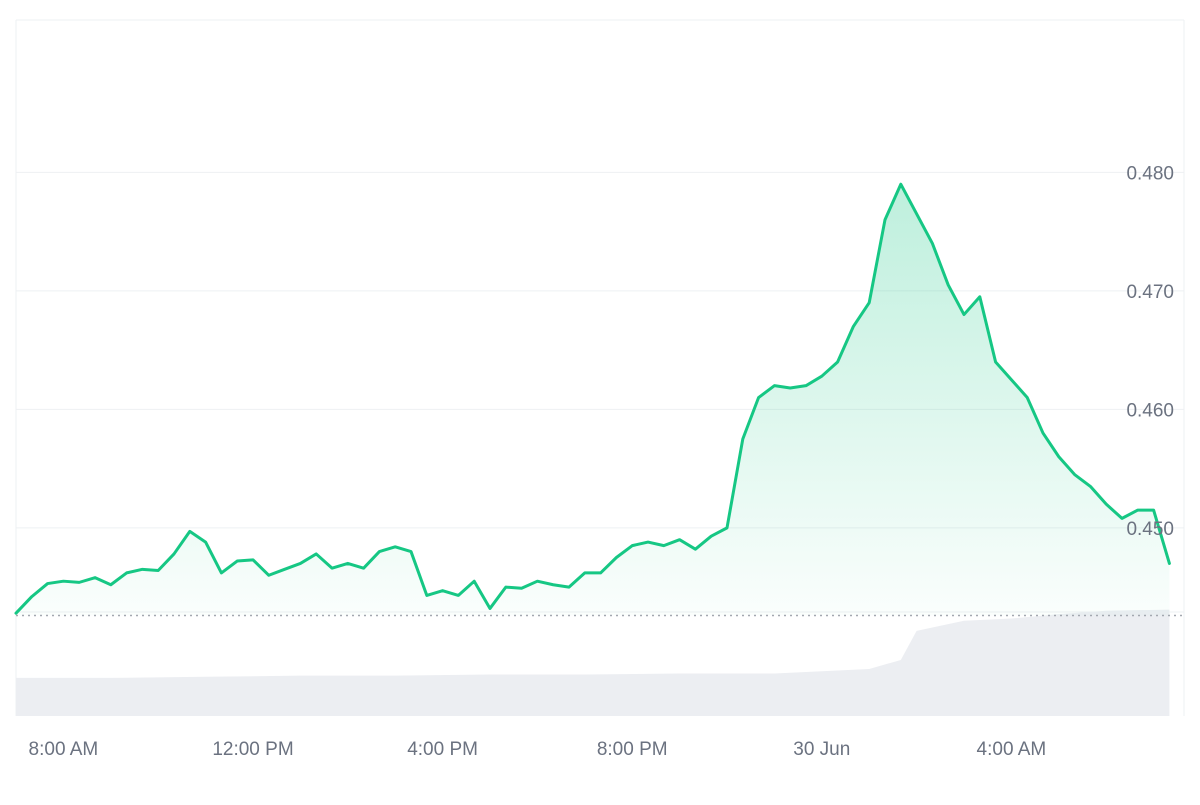  Describe the element at coordinates (821, 749) in the screenshot. I see `x-tick-label: 30 Jun` at that location.